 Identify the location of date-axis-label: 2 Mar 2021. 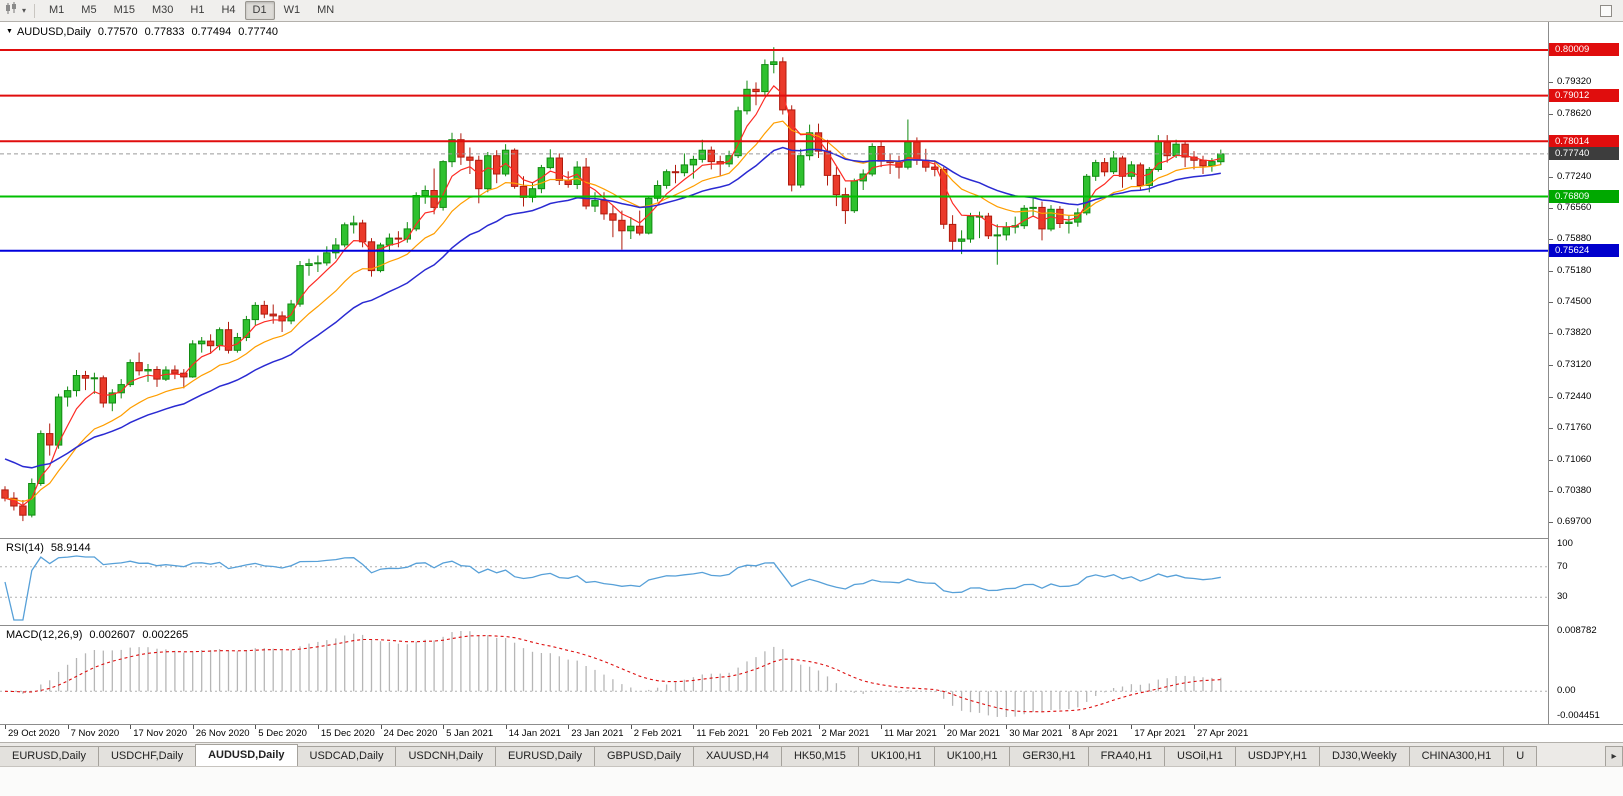
(845, 733).